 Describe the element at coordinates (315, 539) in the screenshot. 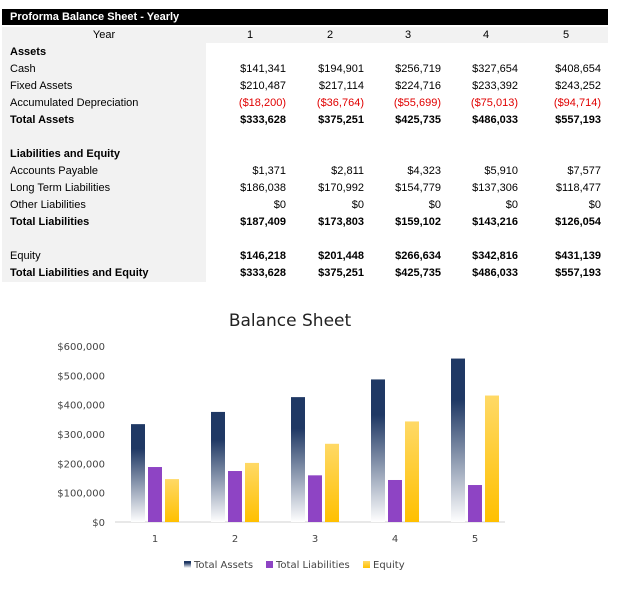

I see `x-tick-label: 3` at that location.